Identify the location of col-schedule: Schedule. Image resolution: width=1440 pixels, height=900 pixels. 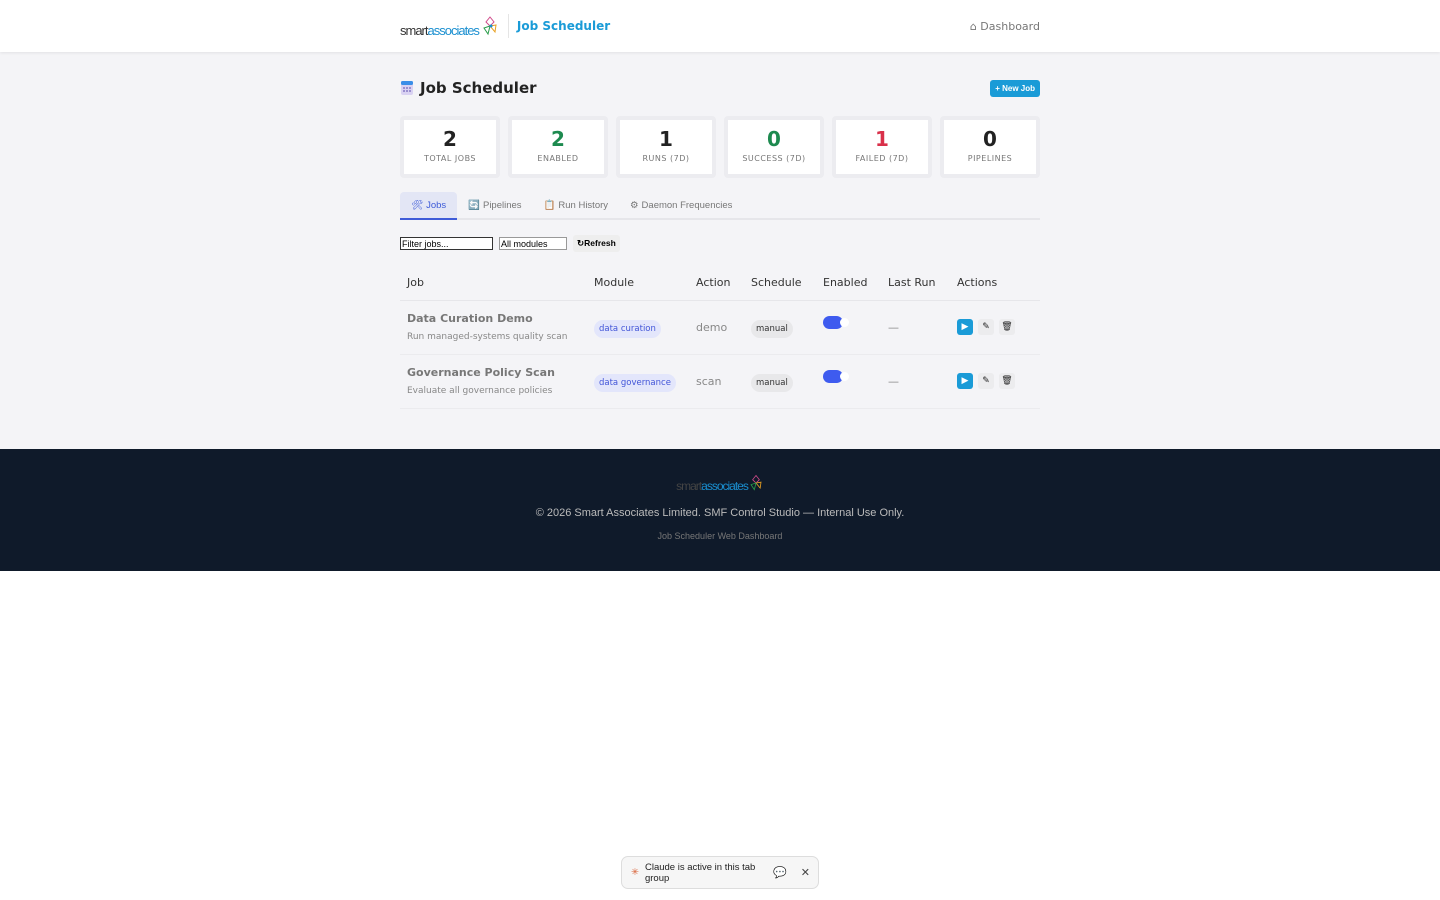
(780, 283).